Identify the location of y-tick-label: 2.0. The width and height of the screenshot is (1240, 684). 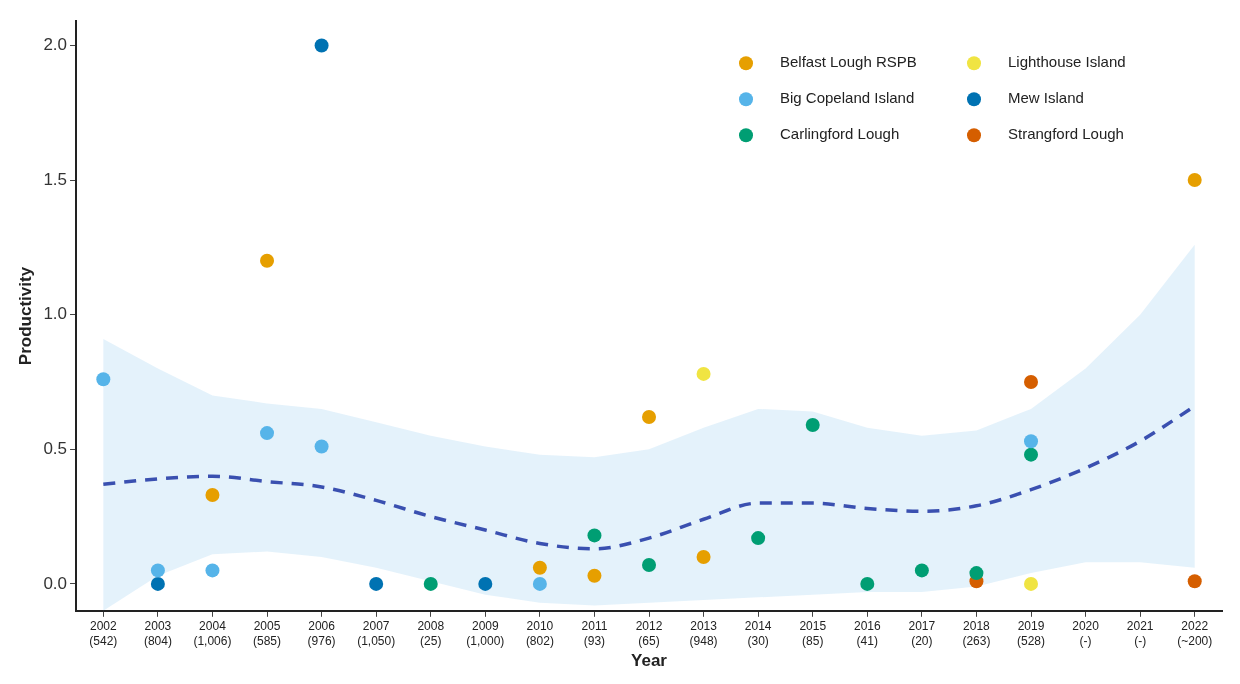
(55, 45).